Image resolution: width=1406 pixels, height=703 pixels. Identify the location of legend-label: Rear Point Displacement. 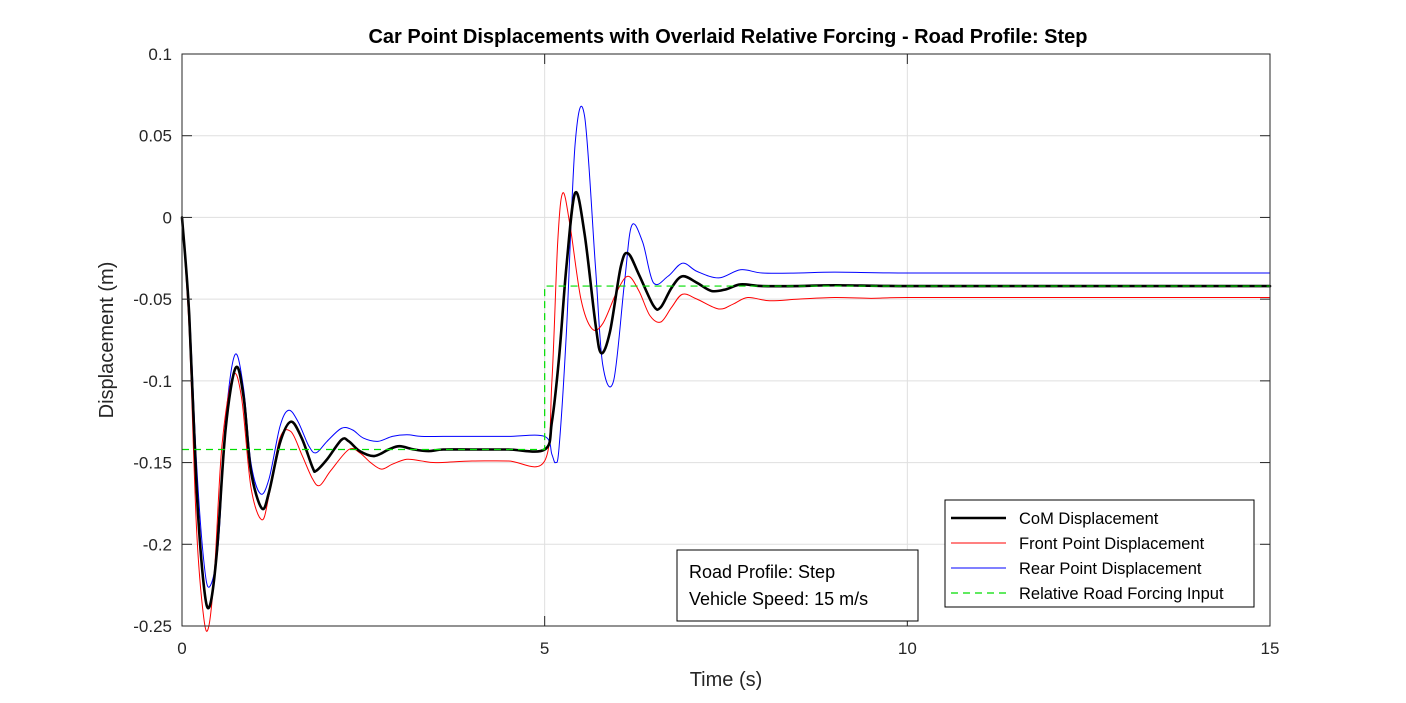
(1110, 569).